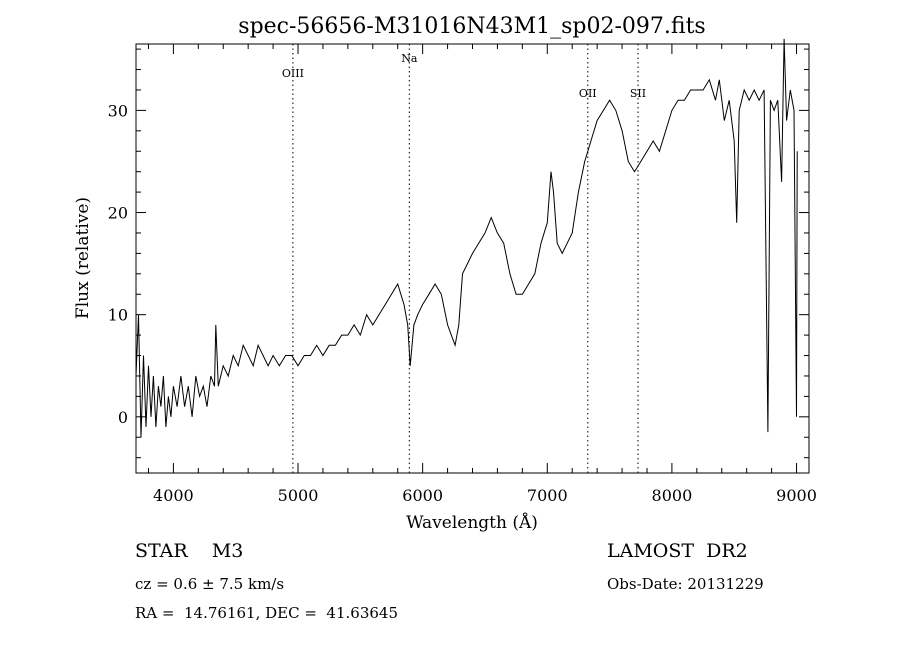 This screenshot has width=900, height=650. Describe the element at coordinates (267, 613) in the screenshot. I see `coordinates: RA = 14.76161, DEC = 41.63645` at that location.